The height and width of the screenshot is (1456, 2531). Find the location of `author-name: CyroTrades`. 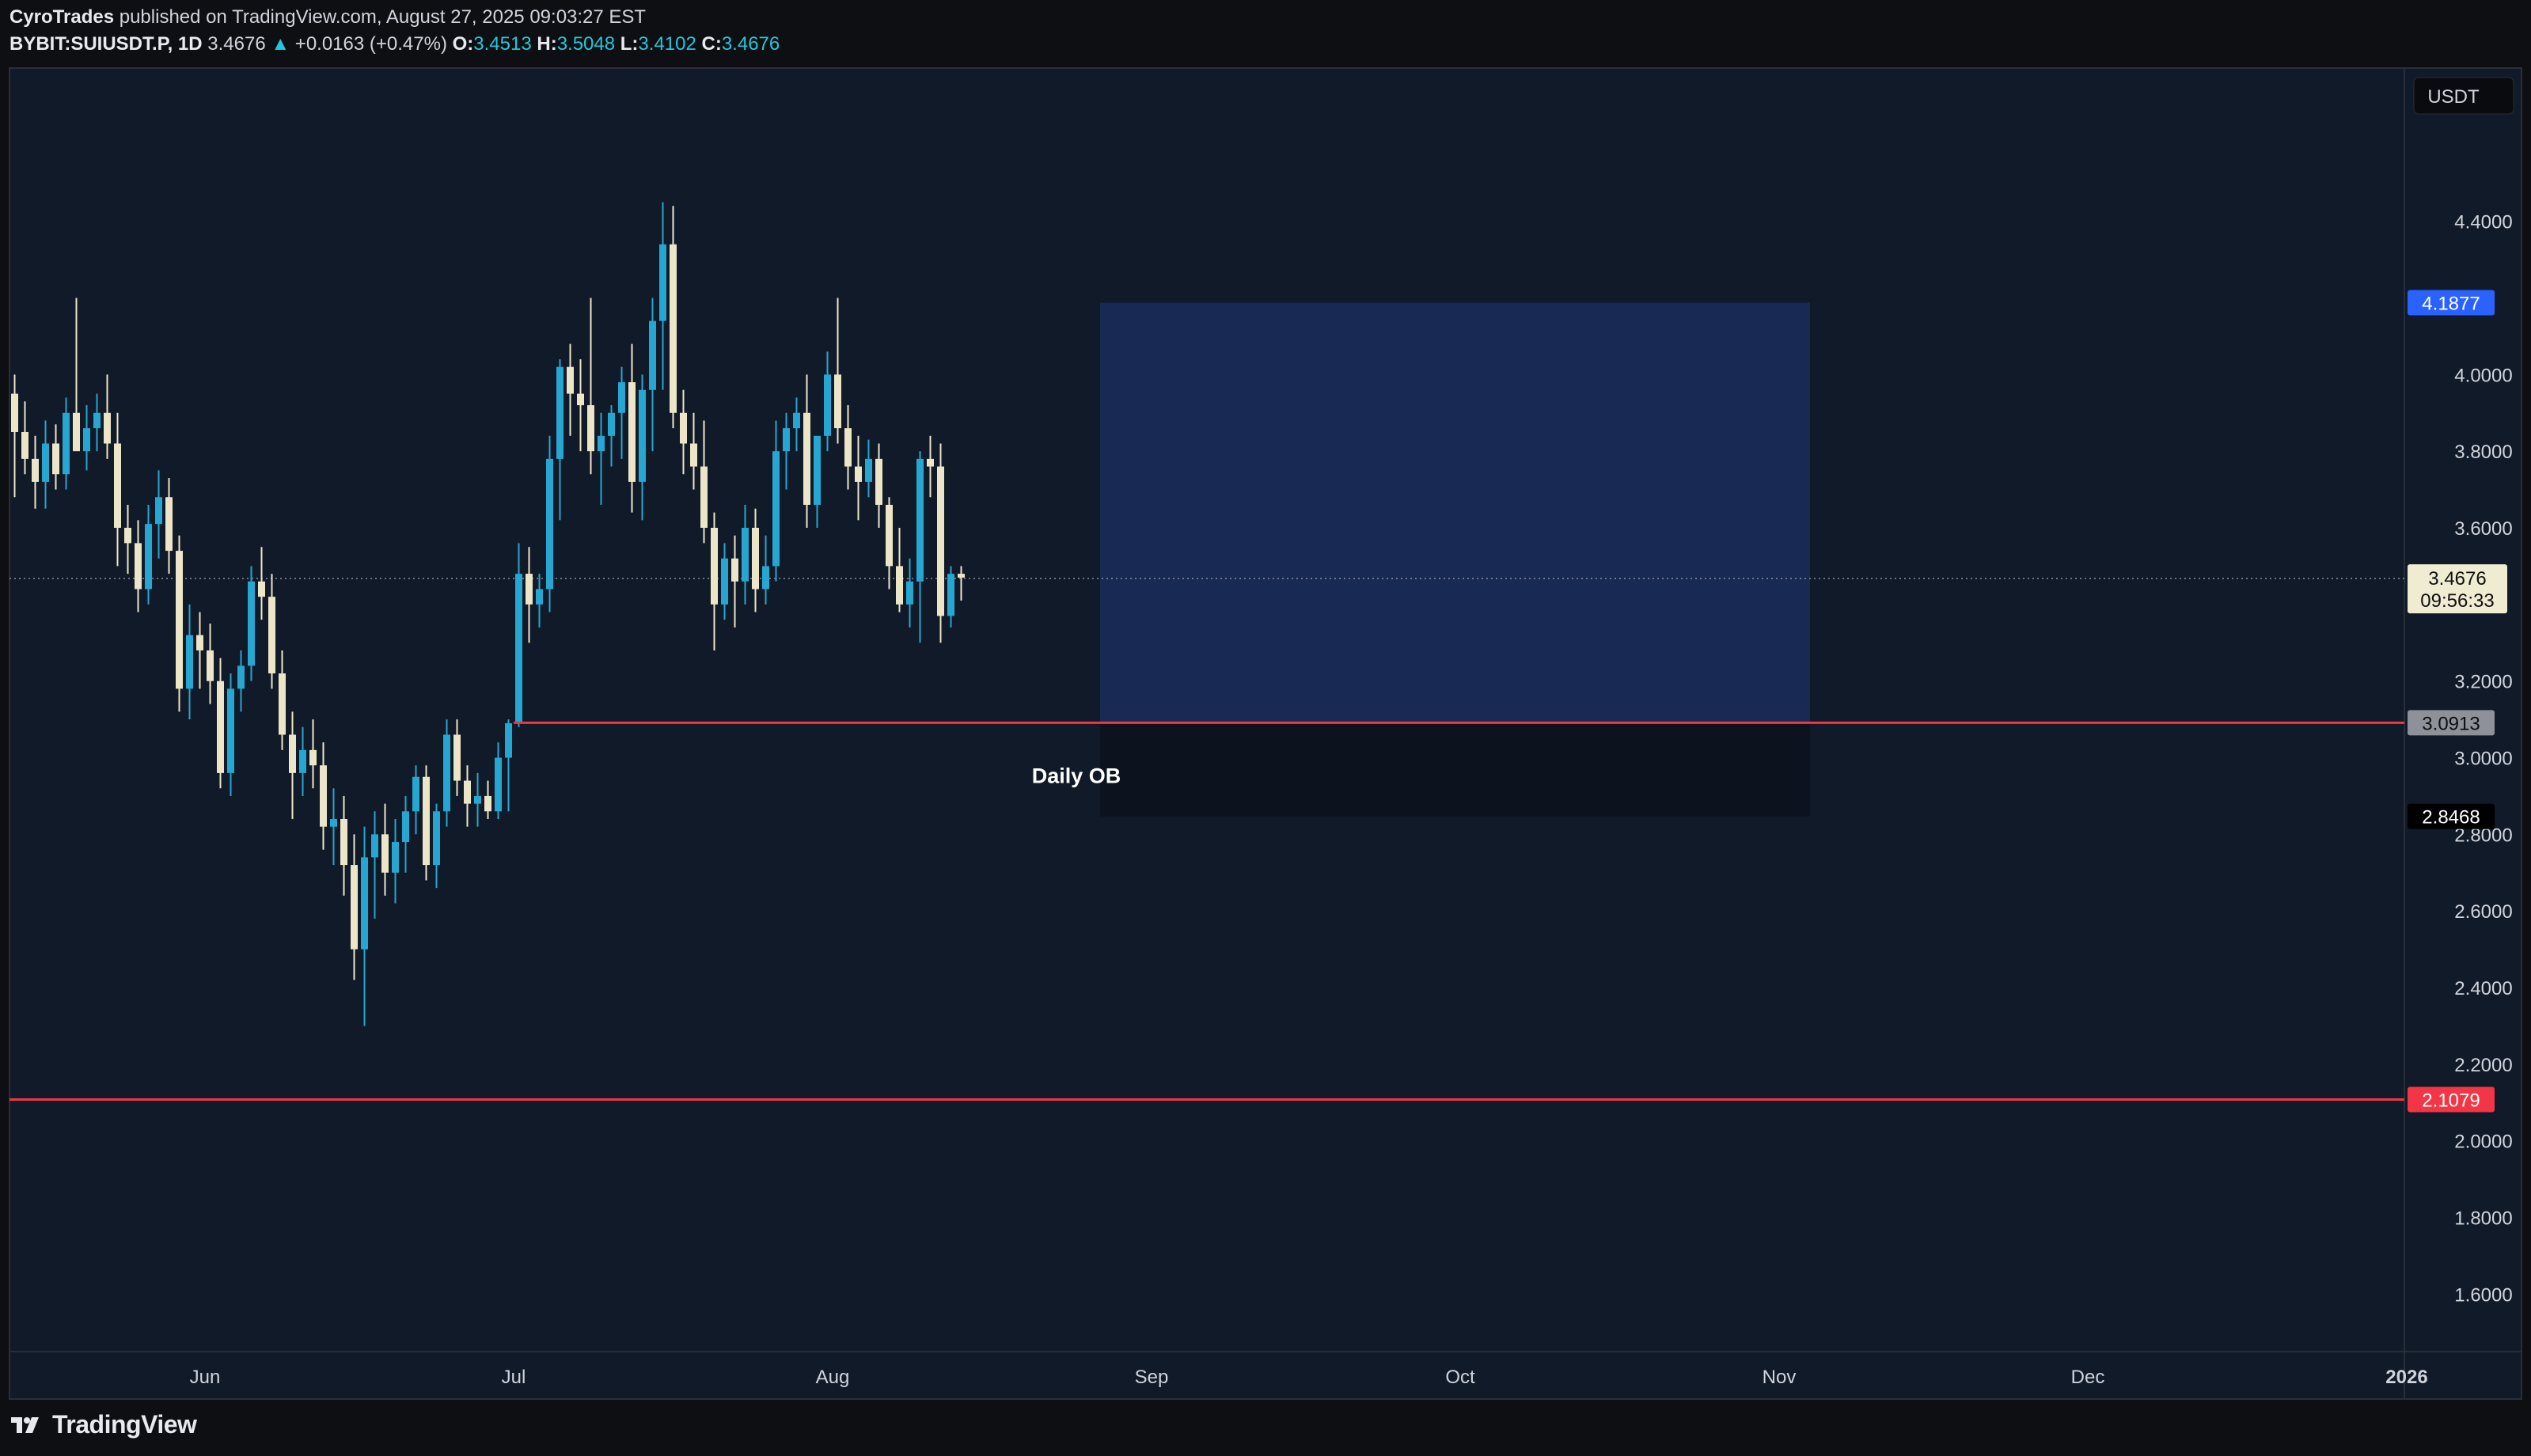

author-name: CyroTrades is located at coordinates (62, 17).